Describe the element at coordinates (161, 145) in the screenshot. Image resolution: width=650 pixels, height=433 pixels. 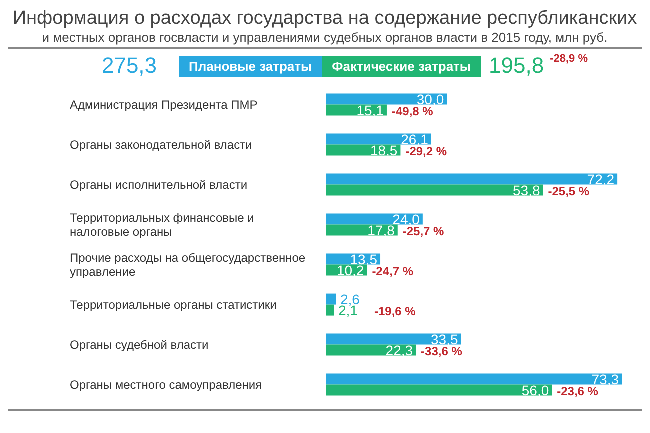
I see `y-tick-label: Органы законодательной власти` at that location.